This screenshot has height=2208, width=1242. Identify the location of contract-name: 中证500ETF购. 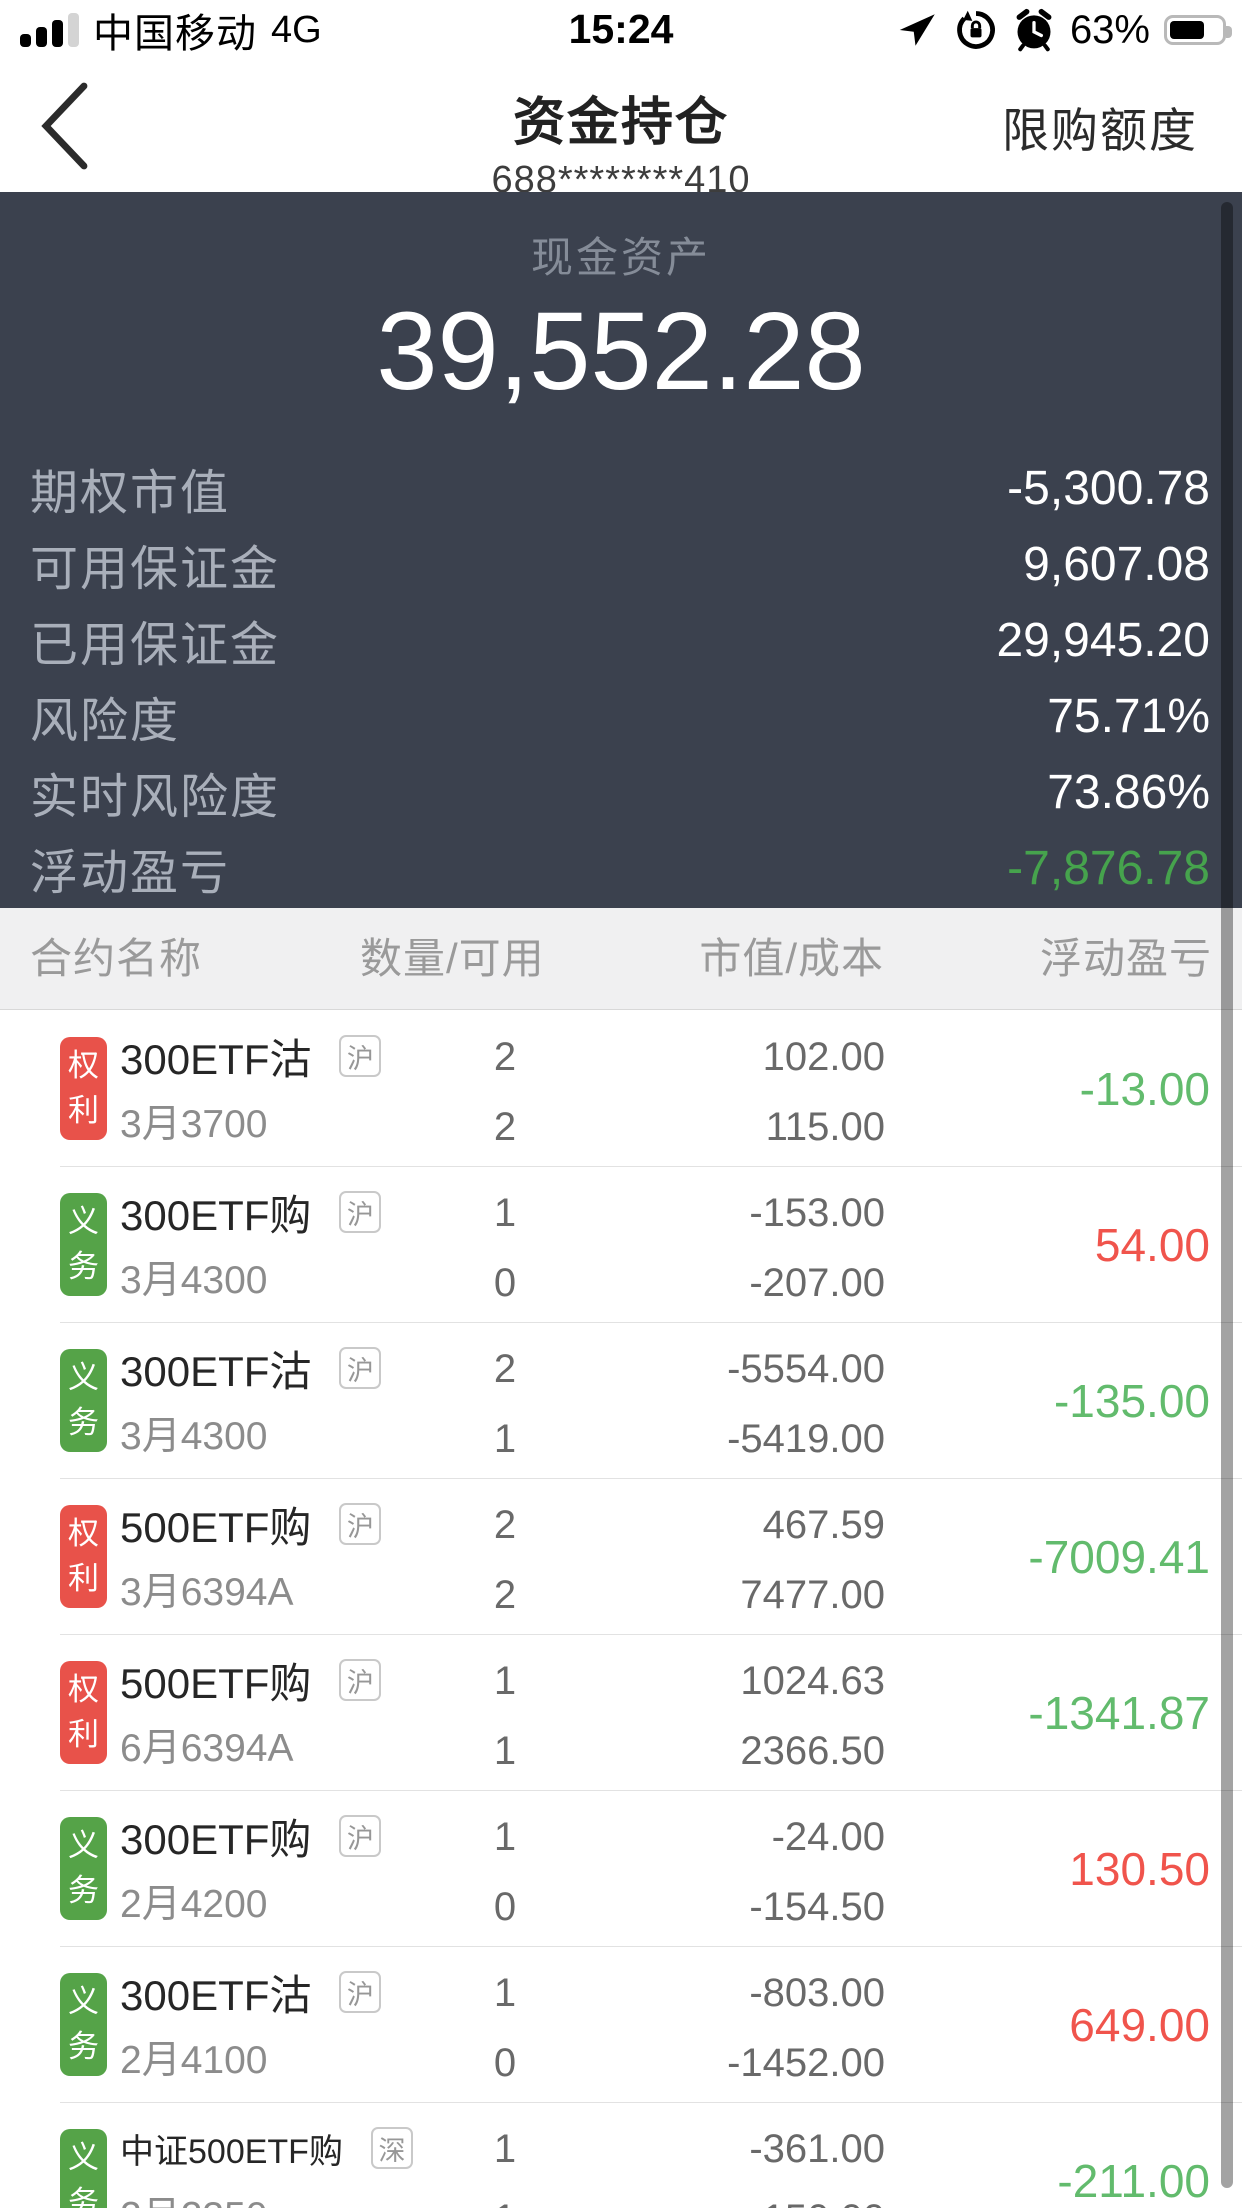
(231, 2151).